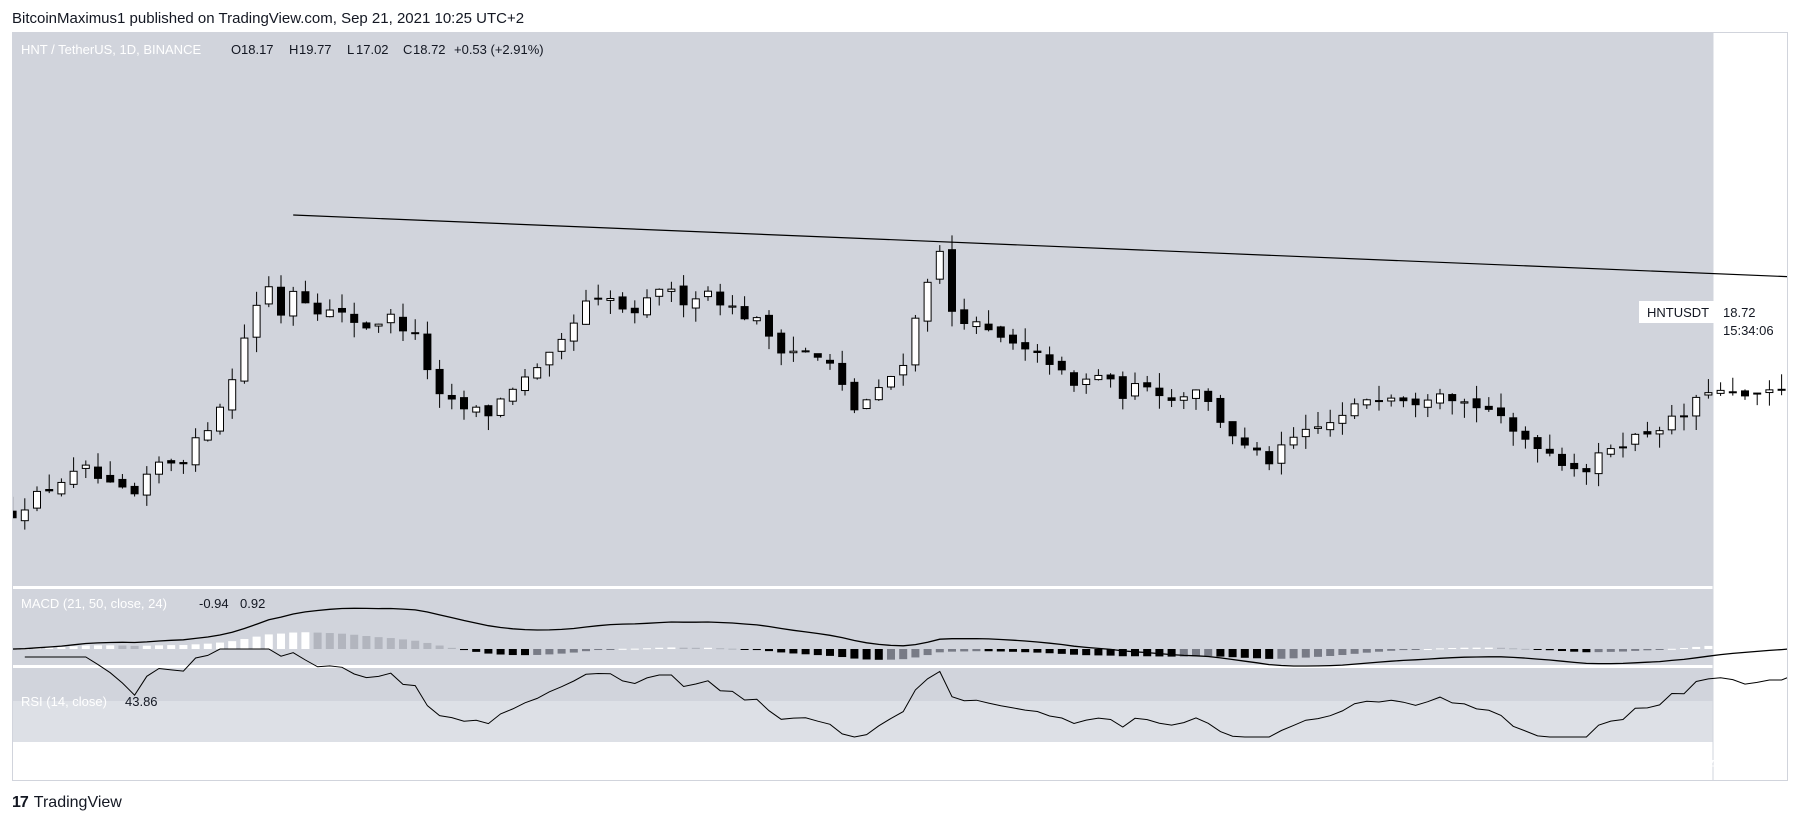 This screenshot has height=827, width=1813. What do you see at coordinates (89, 701) in the screenshot?
I see `rsi-legend: RSI (14, close) 43.86` at bounding box center [89, 701].